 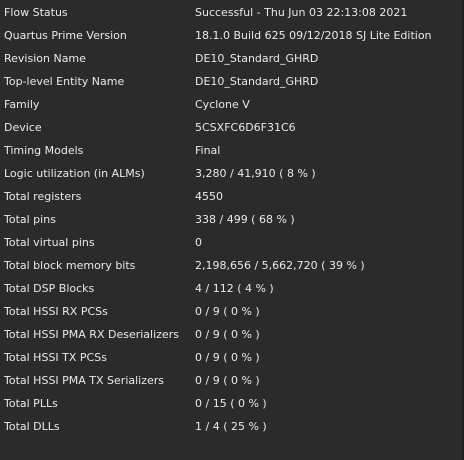 What do you see at coordinates (301, 12) in the screenshot?
I see `row-value: Successful - Thu Jun 03 22:13:08 2021` at bounding box center [301, 12].